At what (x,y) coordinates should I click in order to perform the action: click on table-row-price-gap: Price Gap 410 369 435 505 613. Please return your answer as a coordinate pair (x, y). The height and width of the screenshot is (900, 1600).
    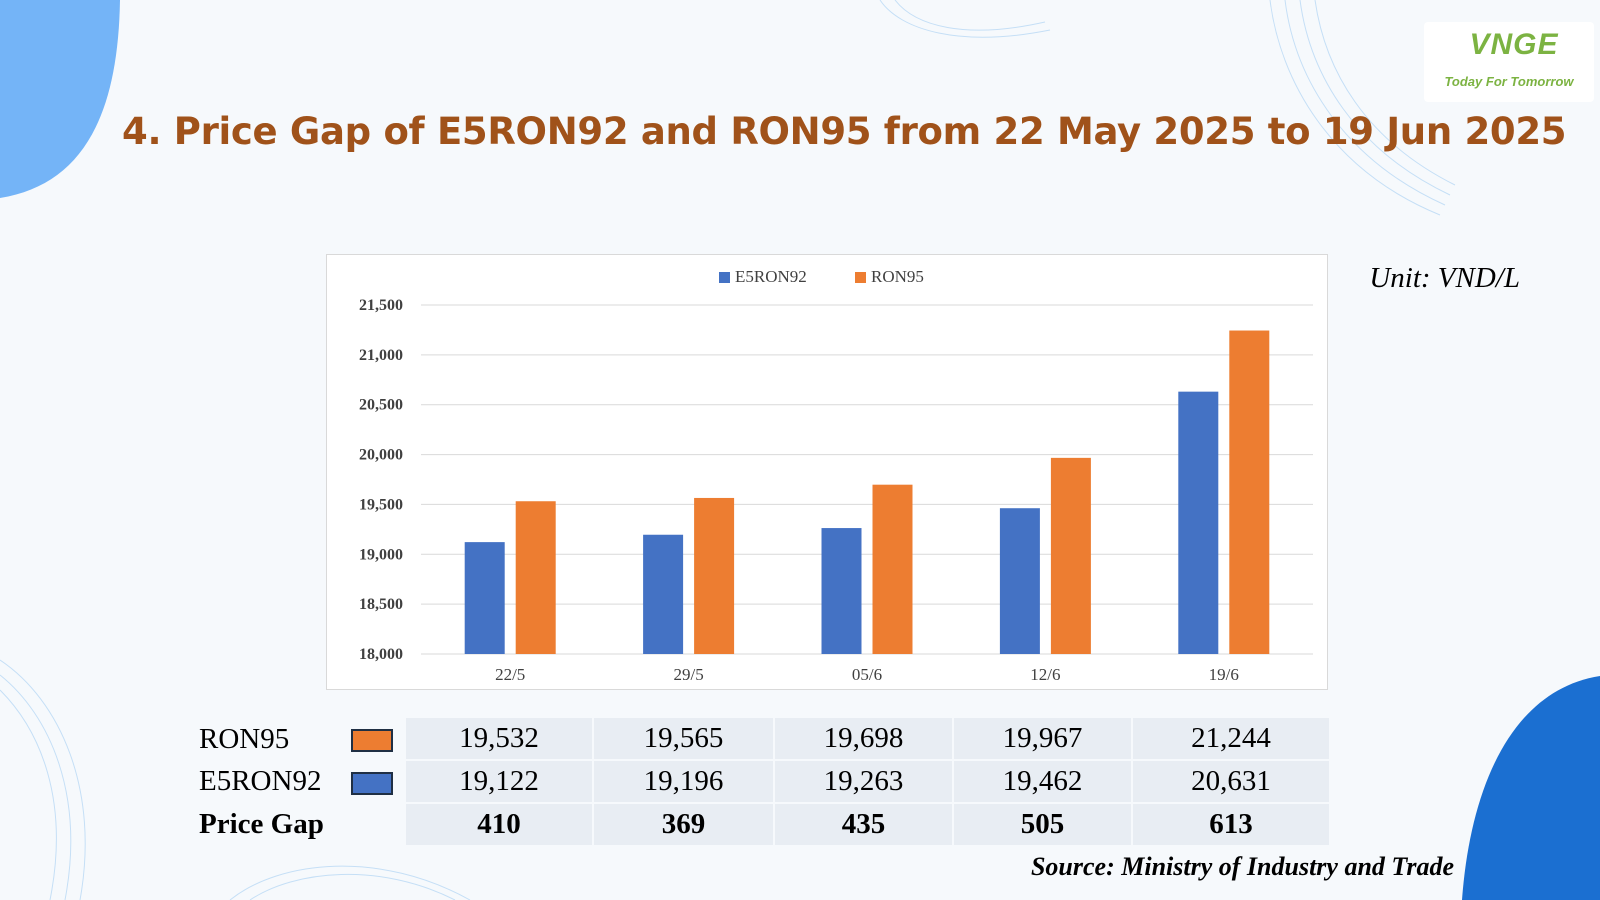
    Looking at the image, I should click on (764, 823).